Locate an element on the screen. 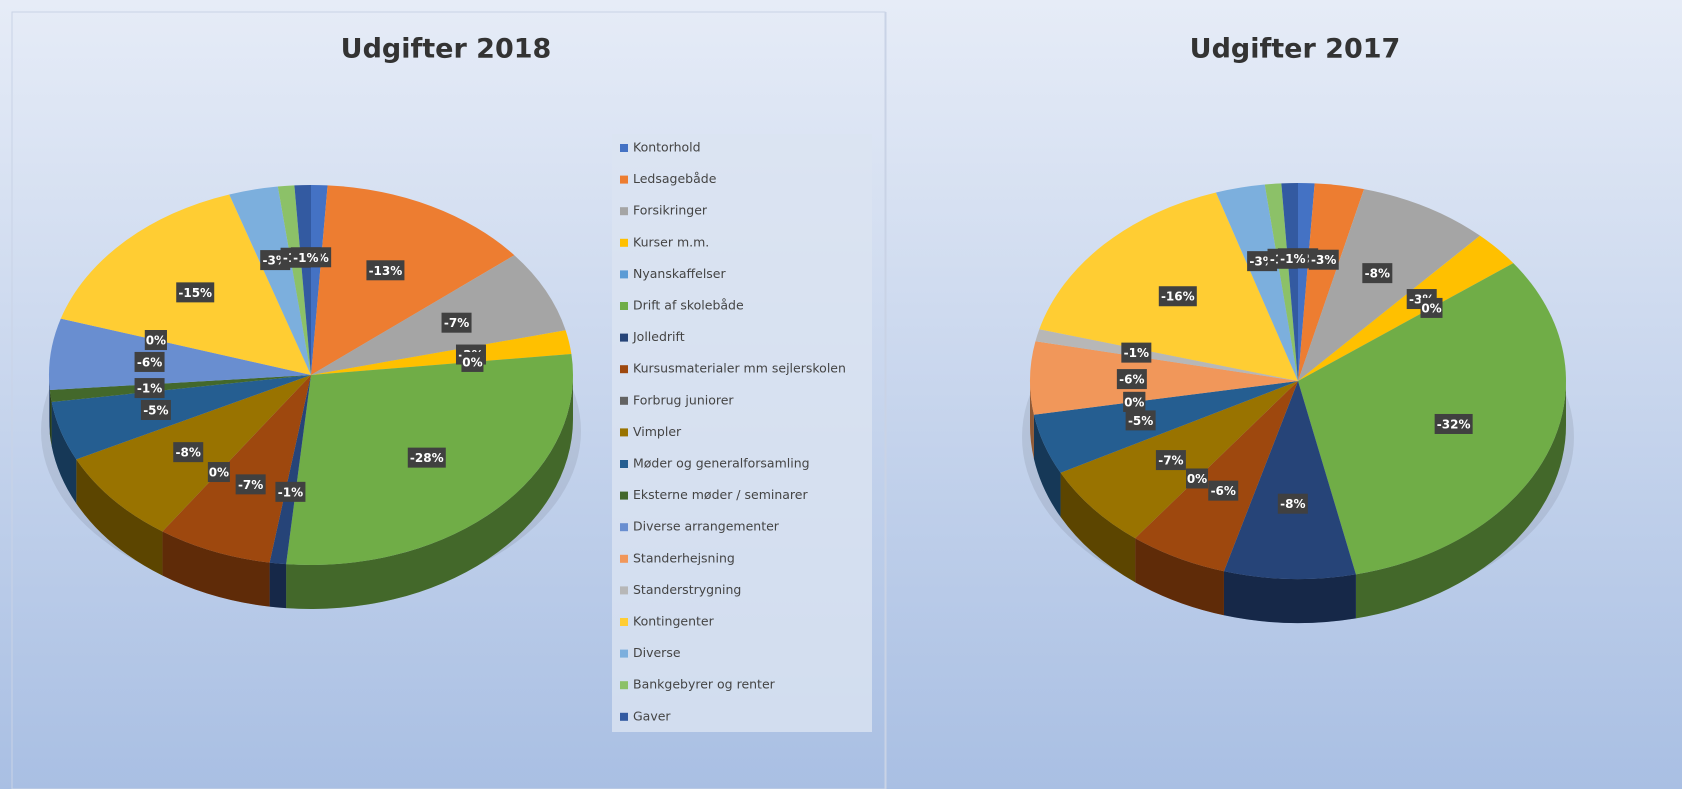  legend-label: Møder og generalforsamling is located at coordinates (721, 463).